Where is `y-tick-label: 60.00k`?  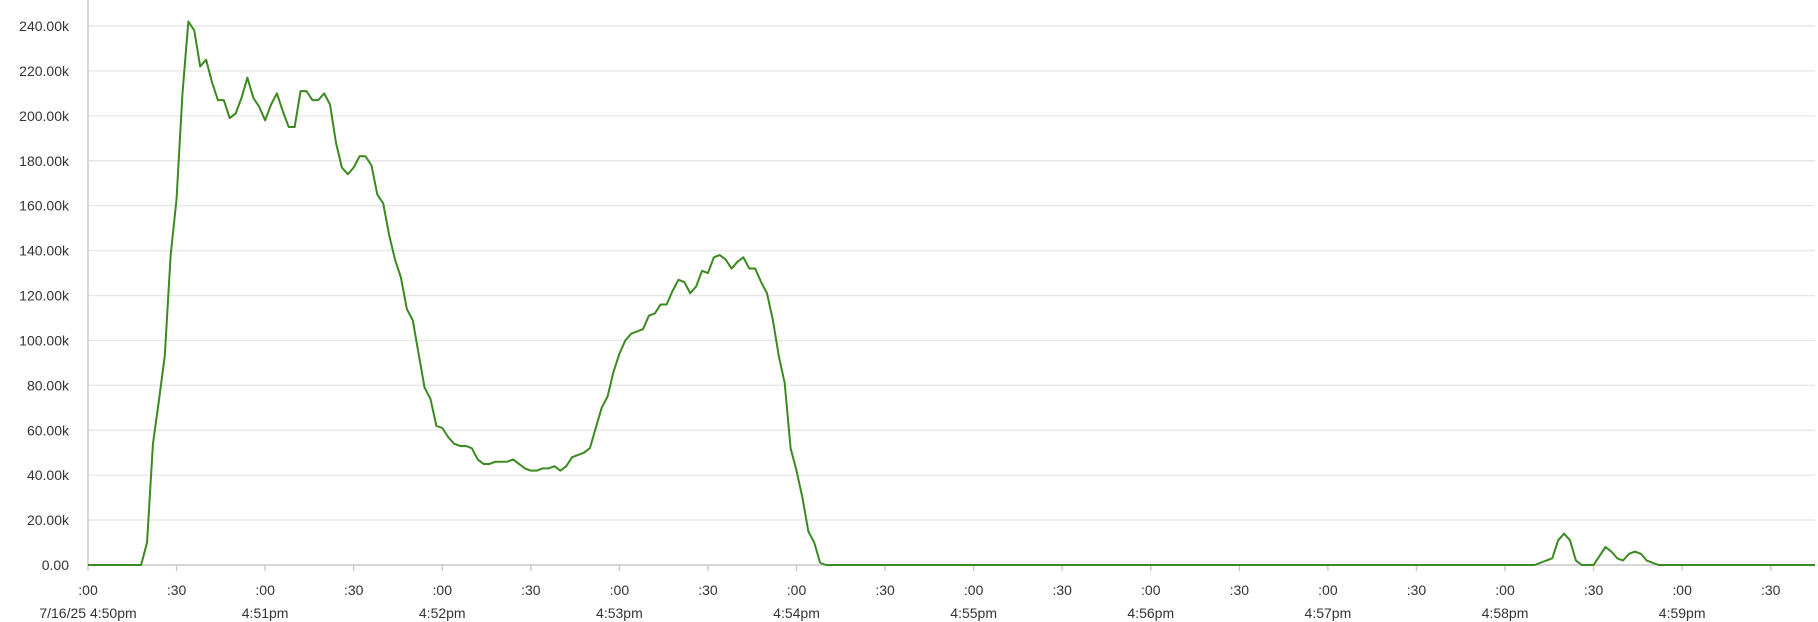 y-tick-label: 60.00k is located at coordinates (48, 430).